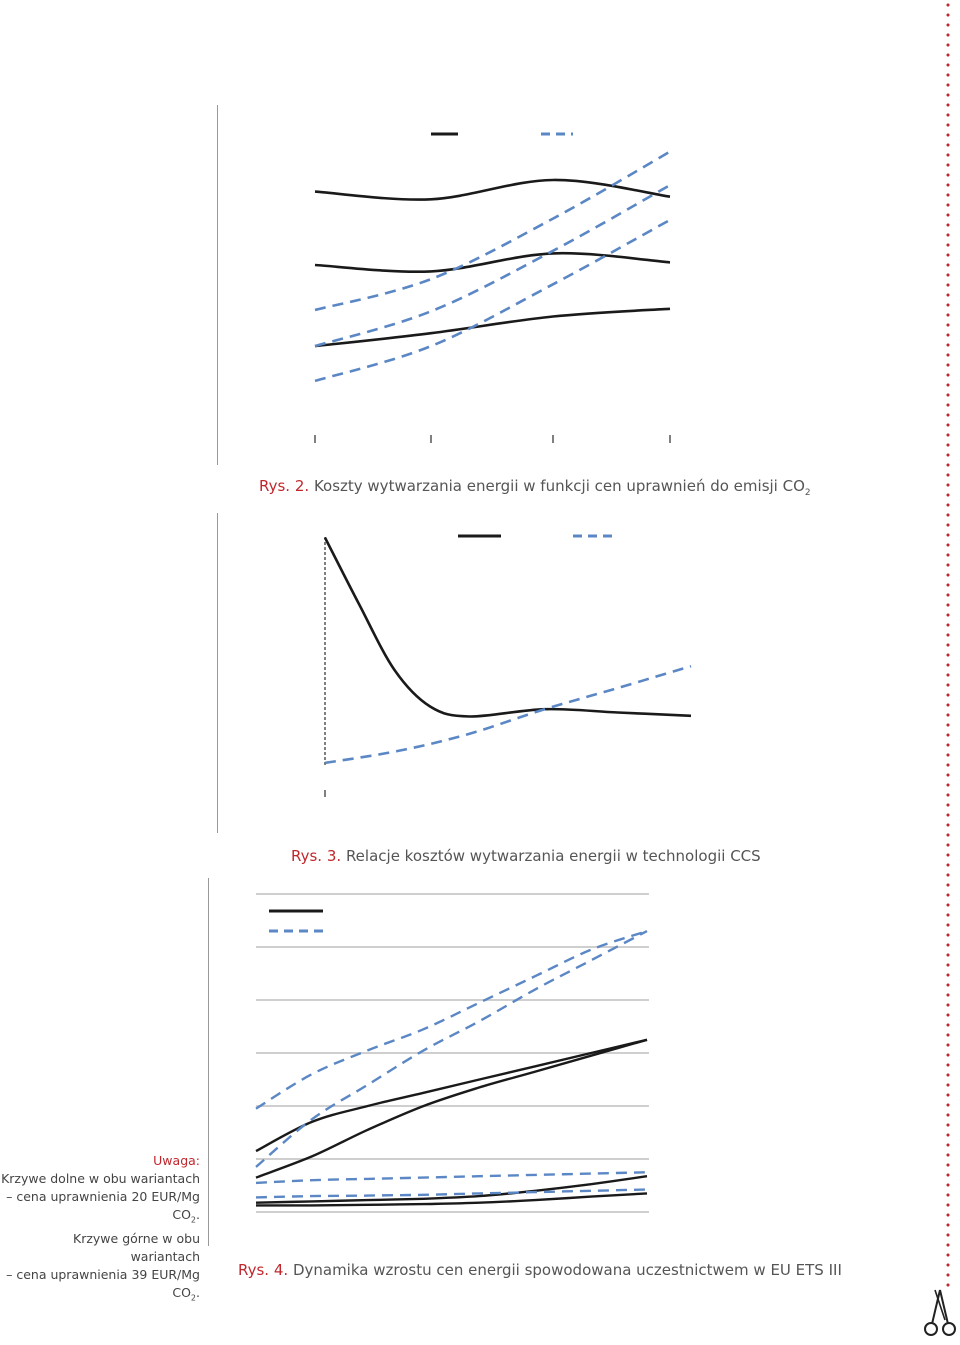 The height and width of the screenshot is (1345, 960). Describe the element at coordinates (103, 1283) in the screenshot. I see `note-line-4-text: – cena uprawnienia 39 EUR/Mg CO` at that location.